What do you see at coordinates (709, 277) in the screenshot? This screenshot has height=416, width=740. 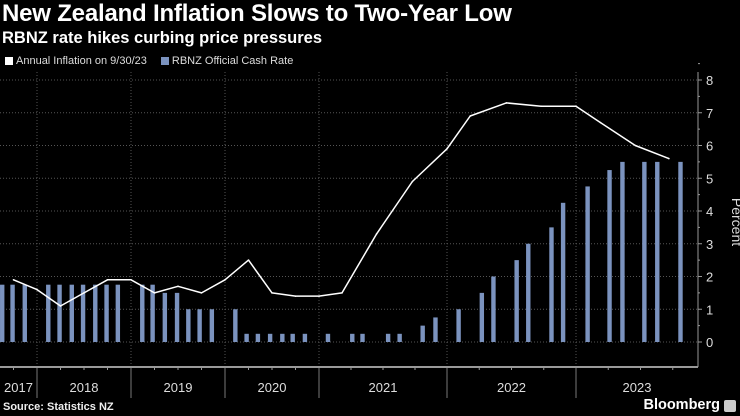 I see `y-tick-label: 2` at bounding box center [709, 277].